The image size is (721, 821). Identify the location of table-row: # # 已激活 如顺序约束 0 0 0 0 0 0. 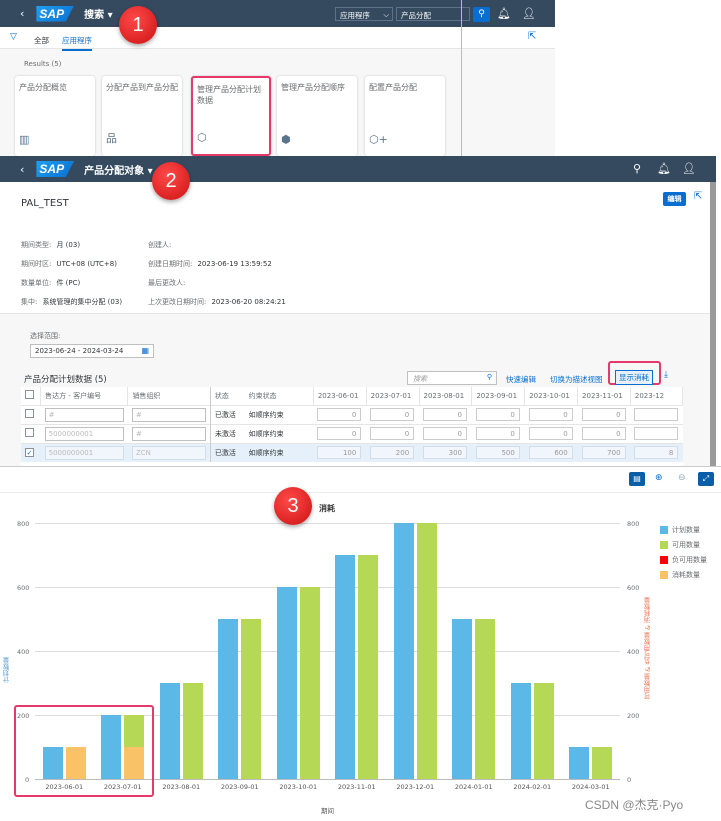
(352, 414).